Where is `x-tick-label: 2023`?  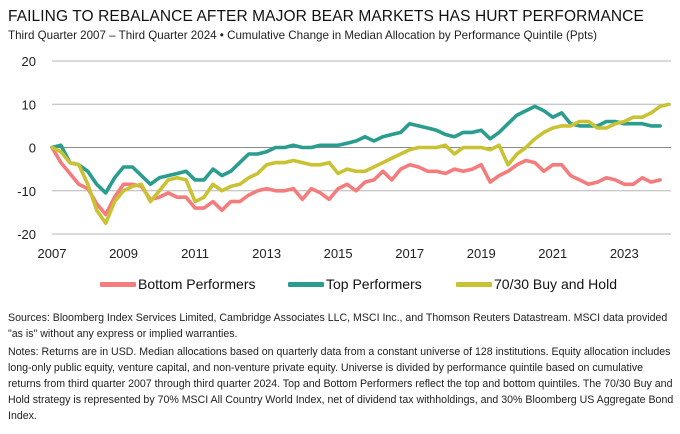
x-tick-label: 2023 is located at coordinates (624, 253).